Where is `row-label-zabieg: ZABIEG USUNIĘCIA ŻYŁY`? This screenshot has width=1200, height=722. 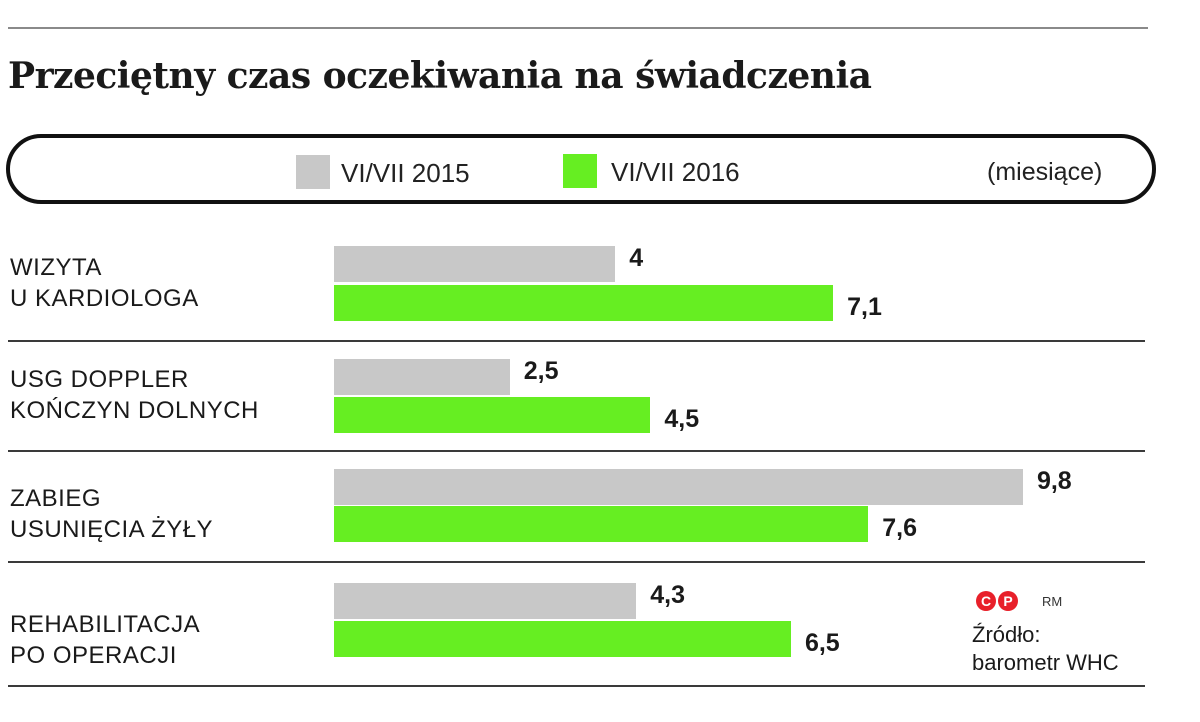 row-label-zabieg: ZABIEG USUNIĘCIA ŻYŁY is located at coordinates (112, 514).